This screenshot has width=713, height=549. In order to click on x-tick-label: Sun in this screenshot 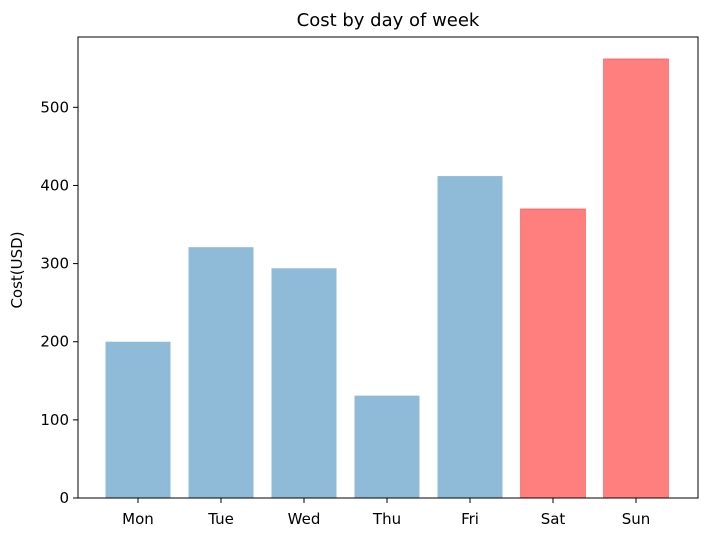, I will do `click(636, 519)`.